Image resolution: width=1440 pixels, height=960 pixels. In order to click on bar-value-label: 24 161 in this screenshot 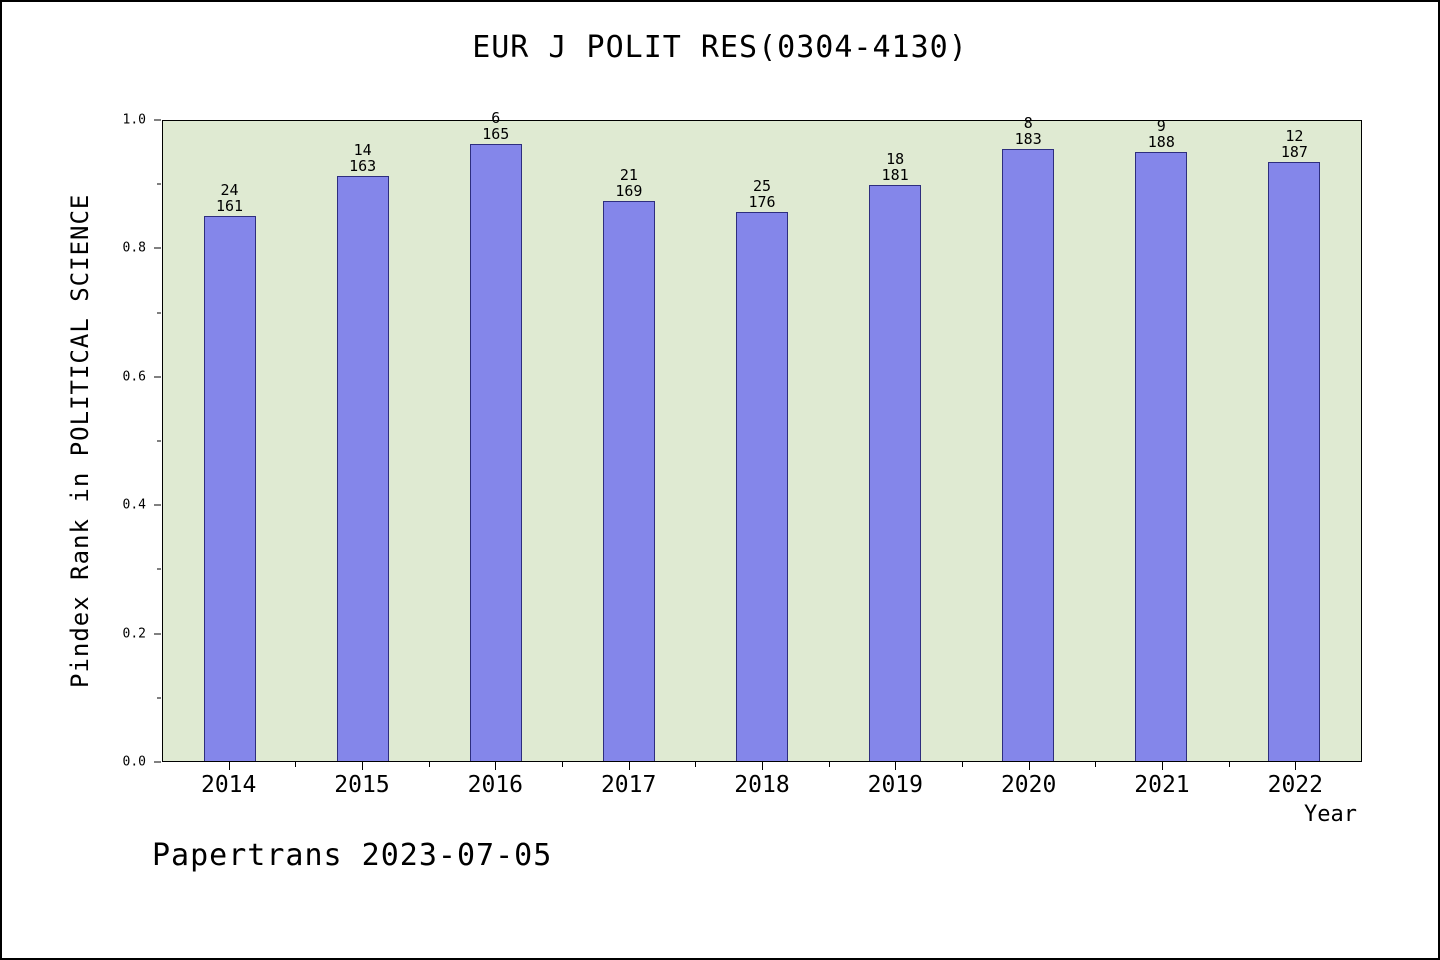, I will do `click(229, 198)`.